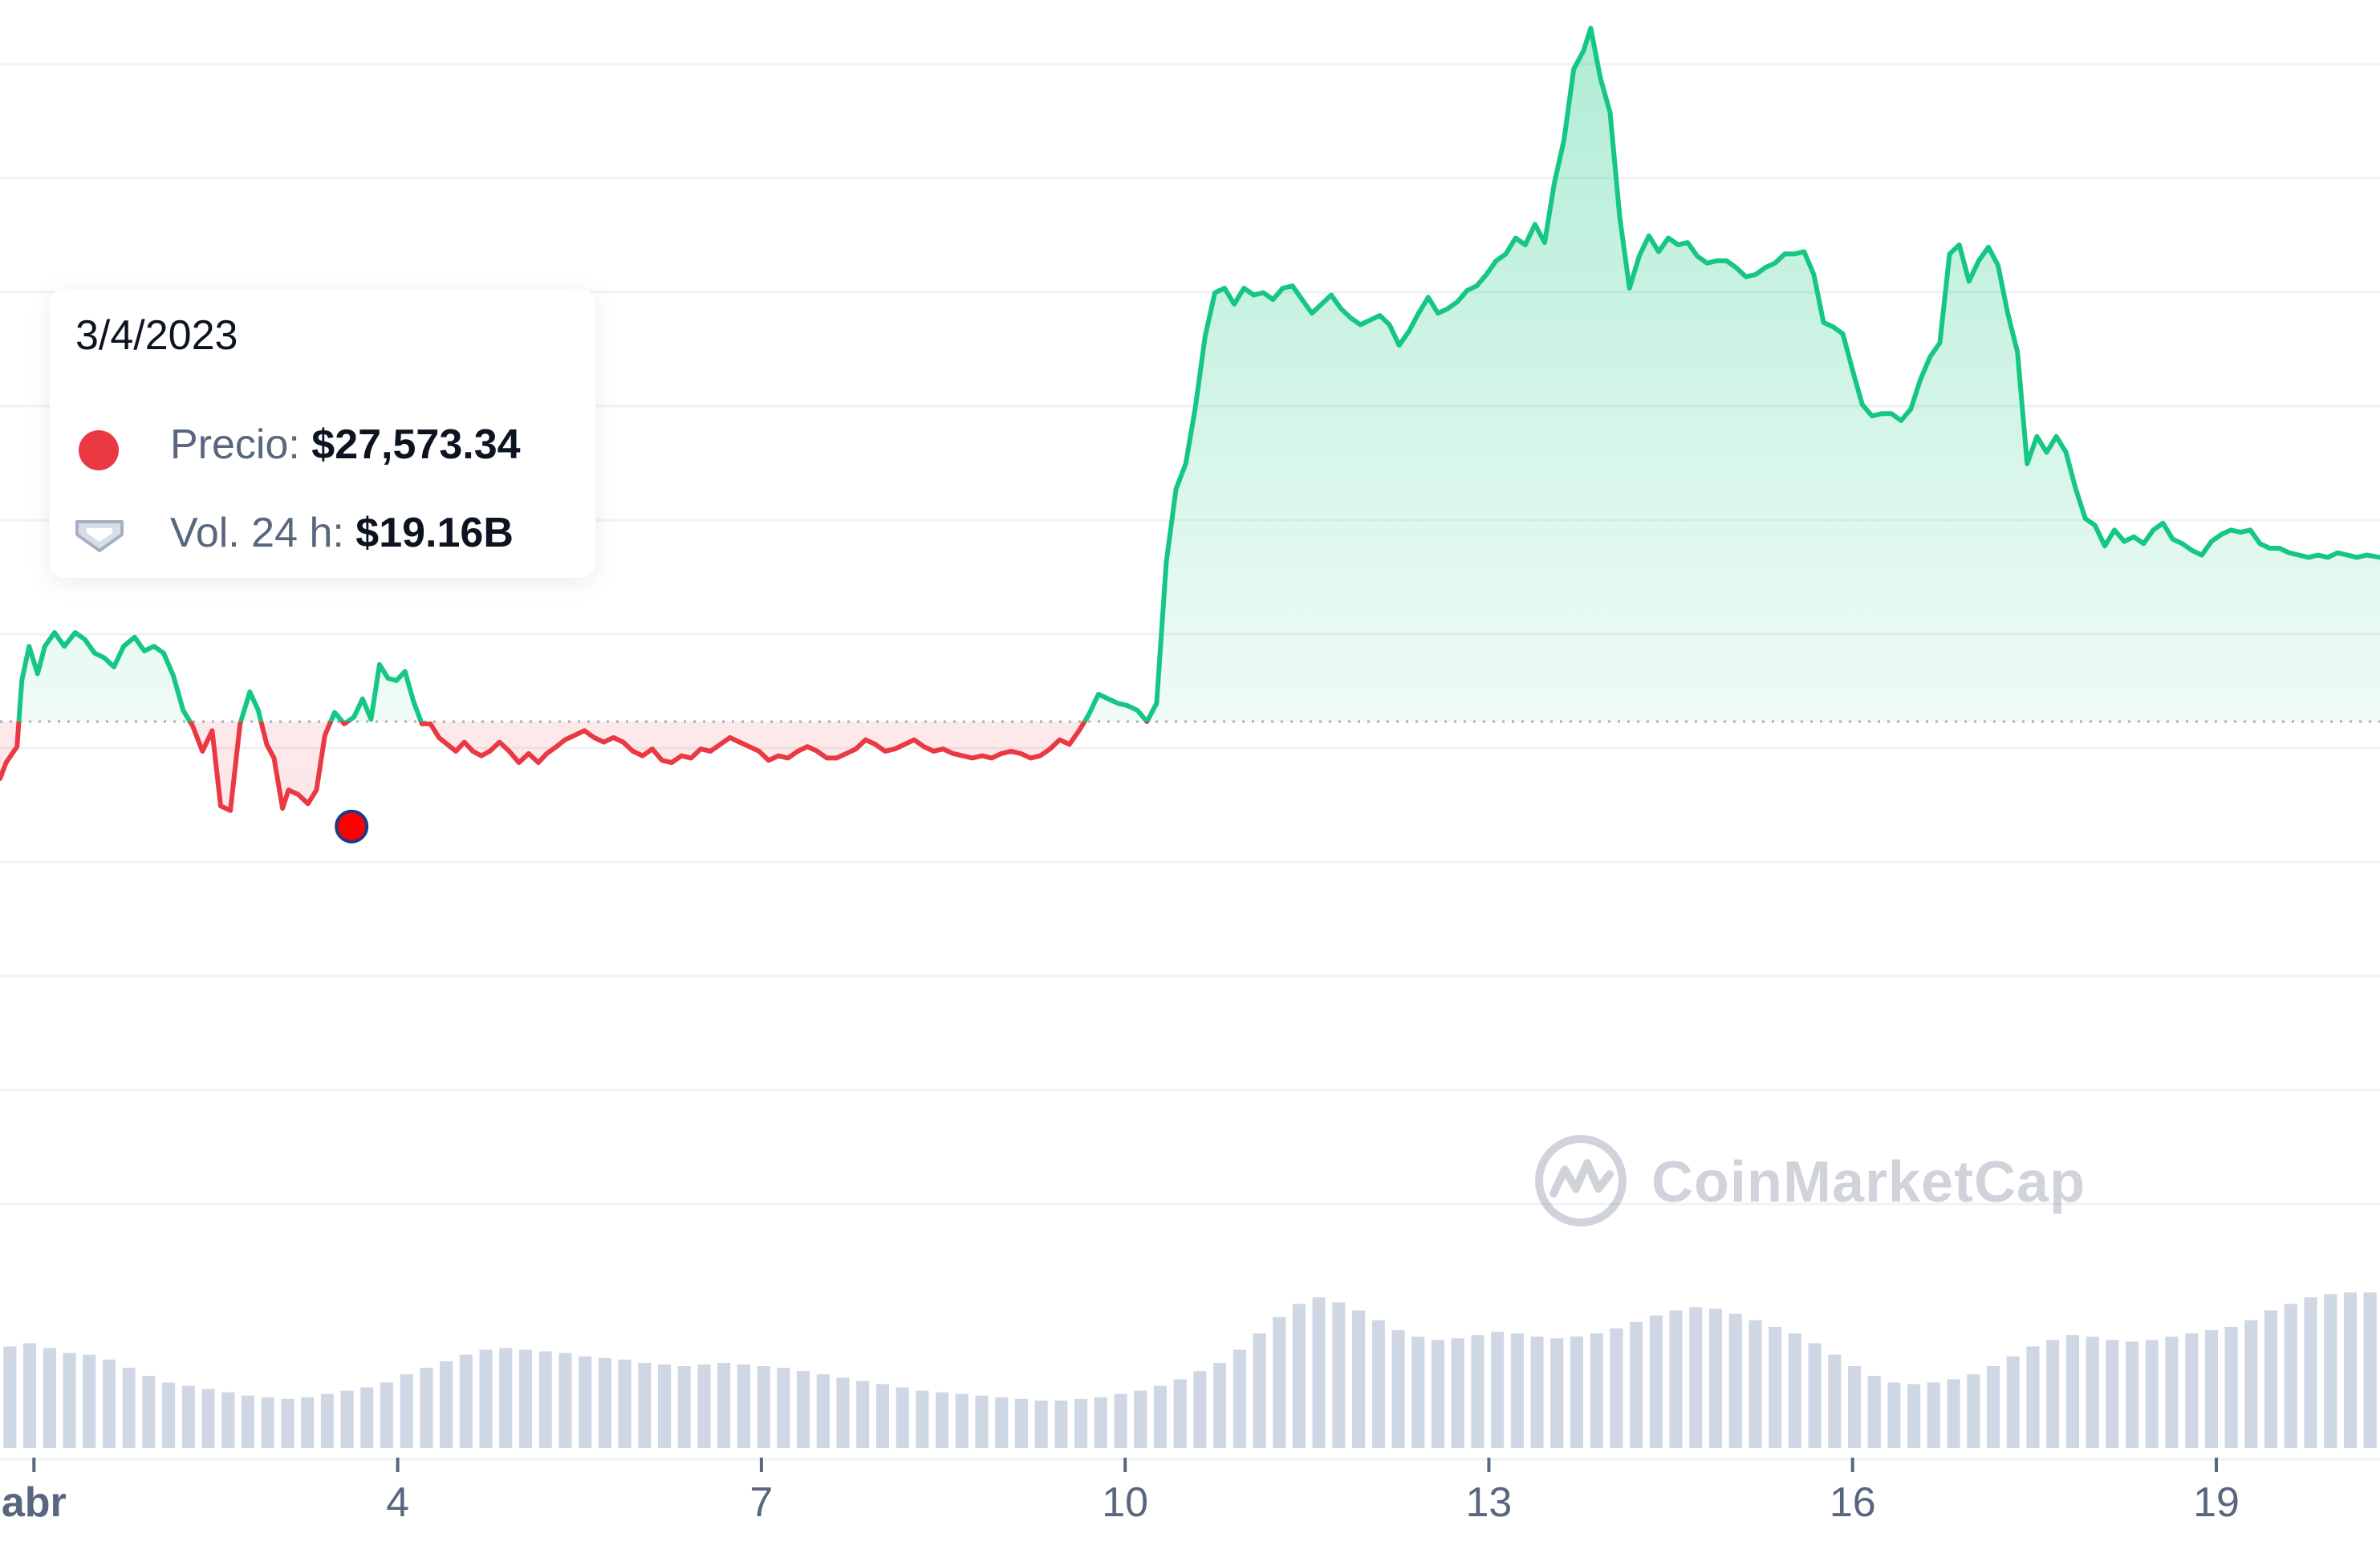 This screenshot has height=1566, width=2380. Describe the element at coordinates (1489, 1502) in the screenshot. I see `x-axis-tick-label: 13` at that location.